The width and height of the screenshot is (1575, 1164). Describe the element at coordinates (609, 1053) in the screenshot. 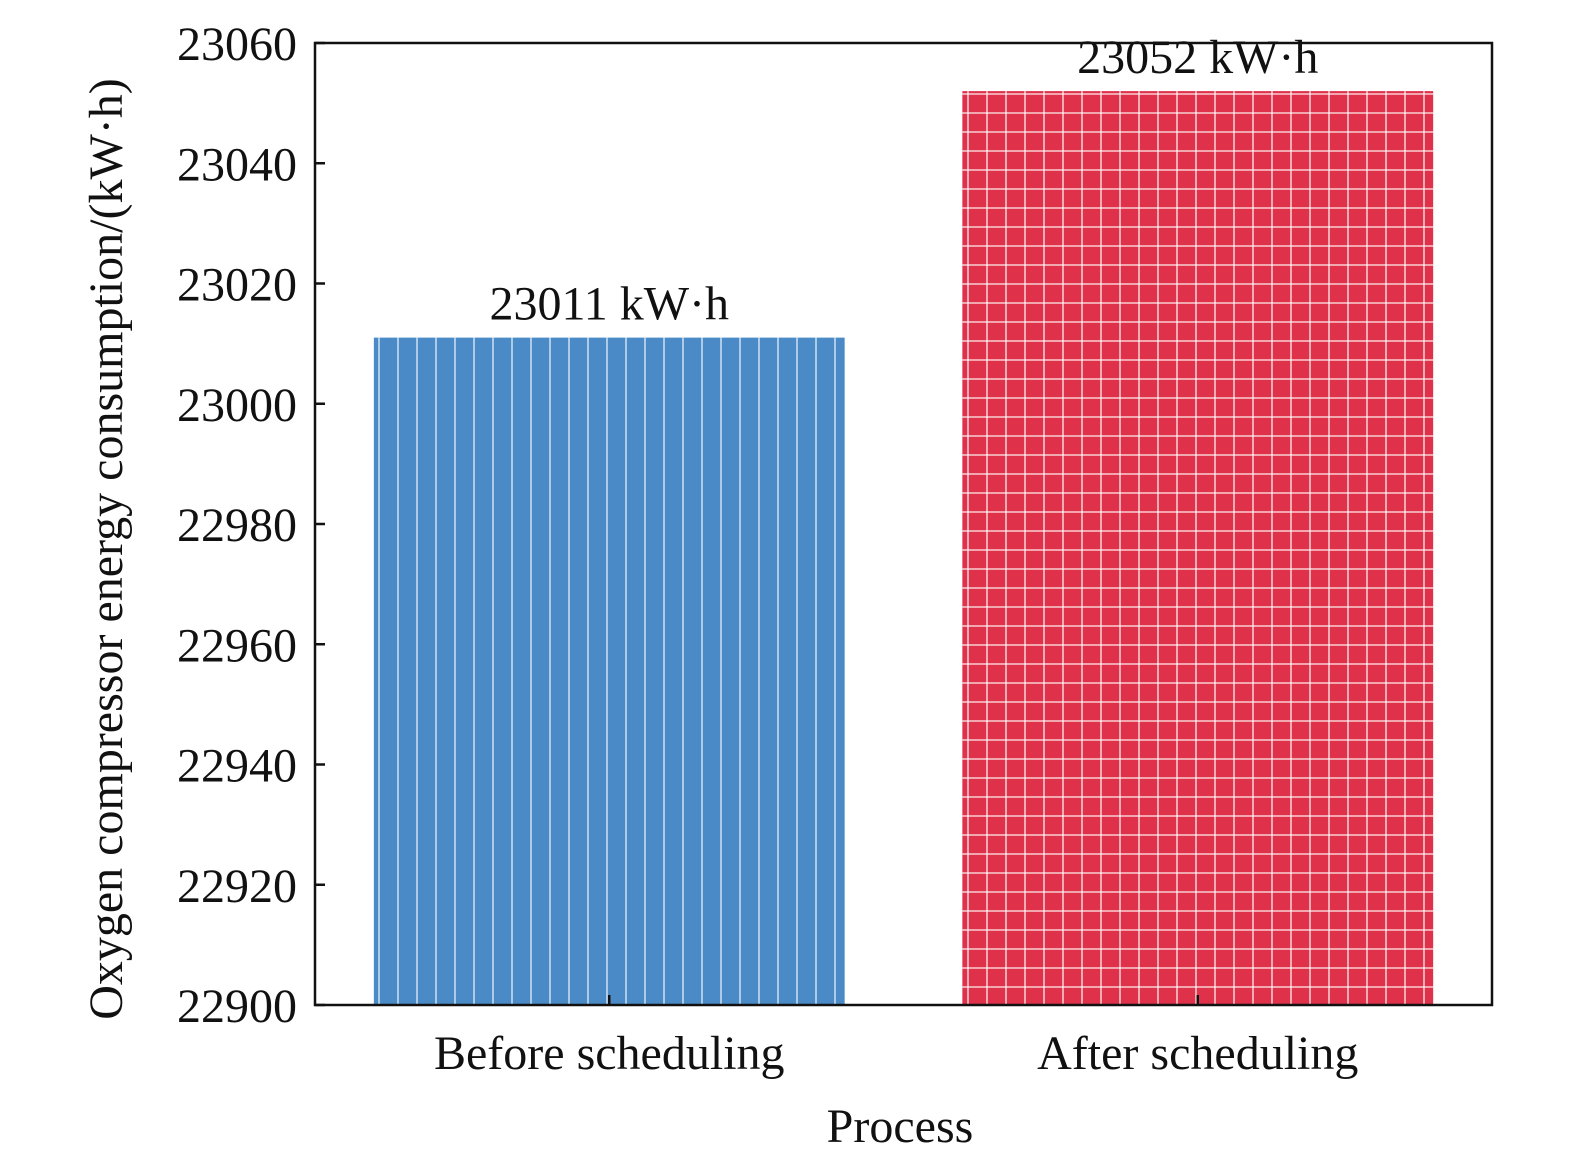

I see `x-tick-label: Before scheduling` at that location.